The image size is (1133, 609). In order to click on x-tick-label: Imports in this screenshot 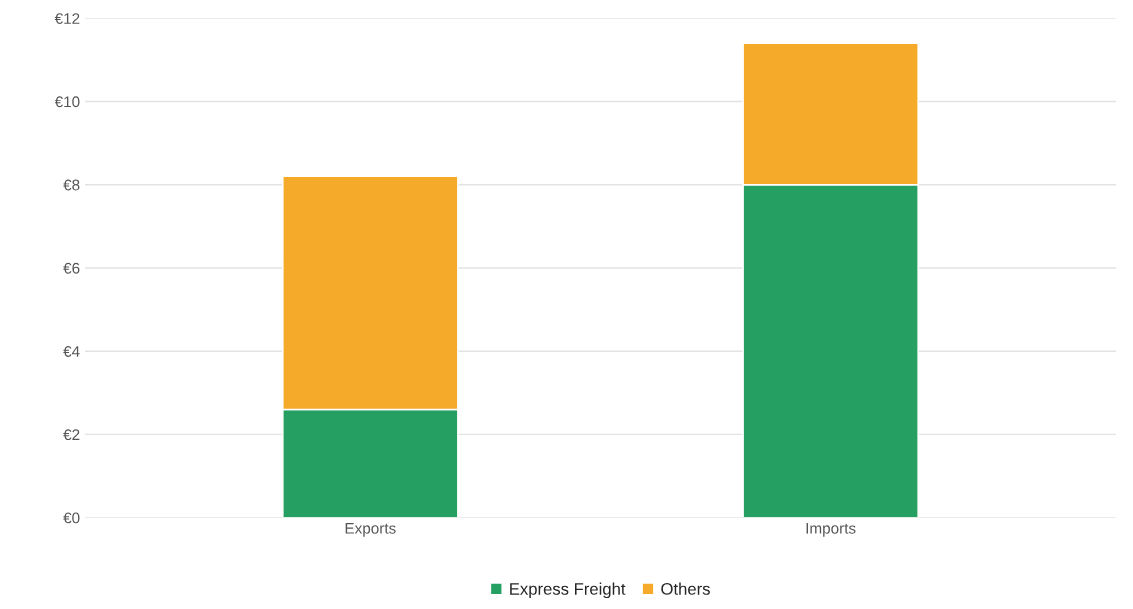, I will do `click(831, 530)`.